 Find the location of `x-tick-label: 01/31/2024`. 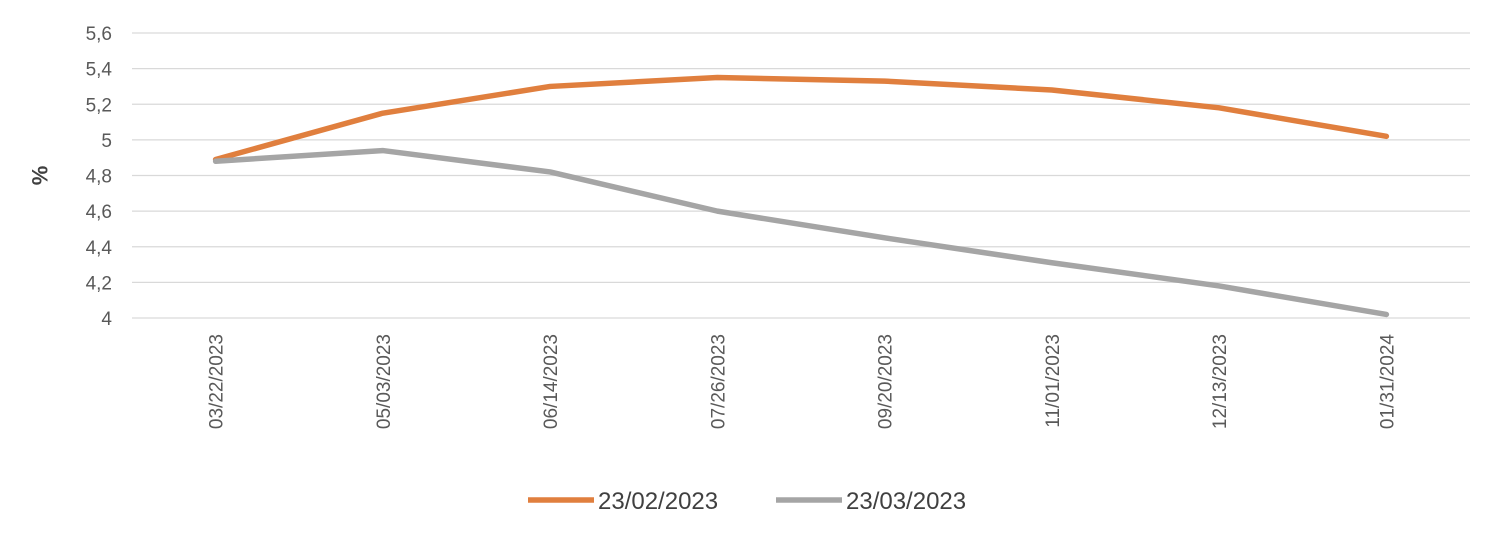

x-tick-label: 01/31/2024 is located at coordinates (1387, 382).